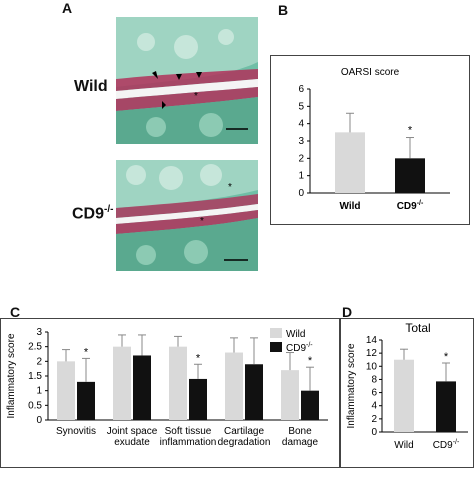 This screenshot has height=479, width=474. Describe the element at coordinates (301, 158) in the screenshot. I see `chart-b-ytick-label: 2` at that location.